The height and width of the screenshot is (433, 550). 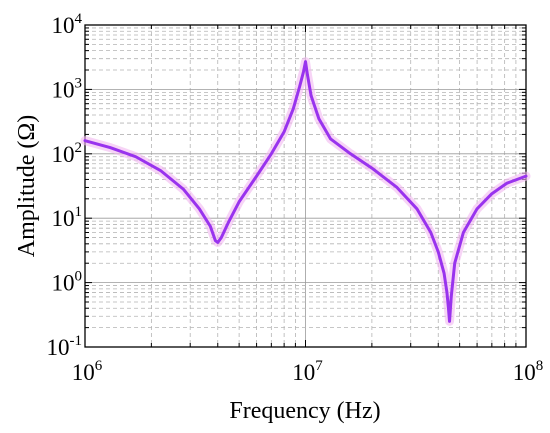 What do you see at coordinates (528, 371) in the screenshot?
I see `x-tick-label: 10⁸` at bounding box center [528, 371].